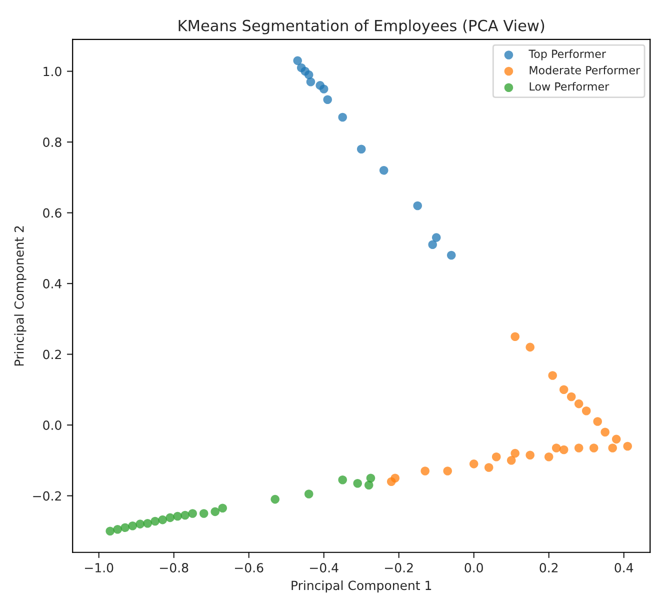 This screenshot has width=660, height=607. Describe the element at coordinates (585, 70) in the screenshot. I see `legend-label: Moderate Performer` at that location.